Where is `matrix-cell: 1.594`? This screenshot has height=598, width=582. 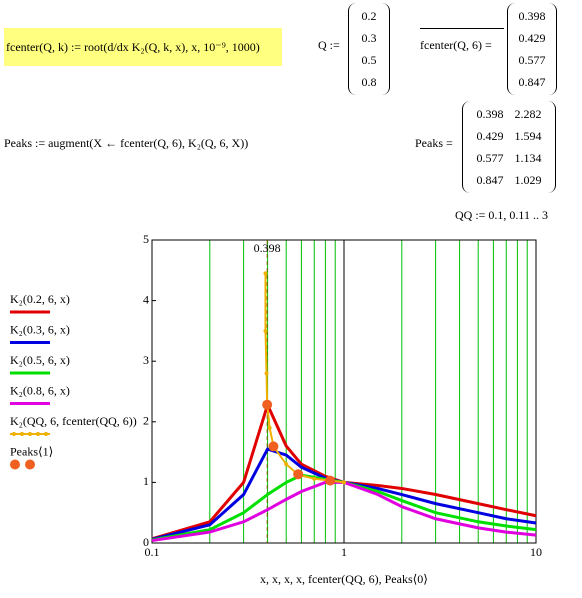 matrix-cell: 1.594 is located at coordinates (528, 136).